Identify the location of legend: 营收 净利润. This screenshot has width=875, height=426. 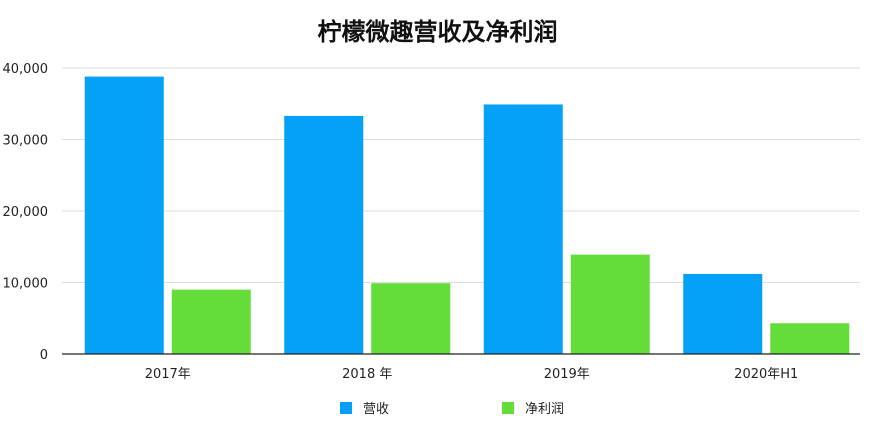
(452, 409).